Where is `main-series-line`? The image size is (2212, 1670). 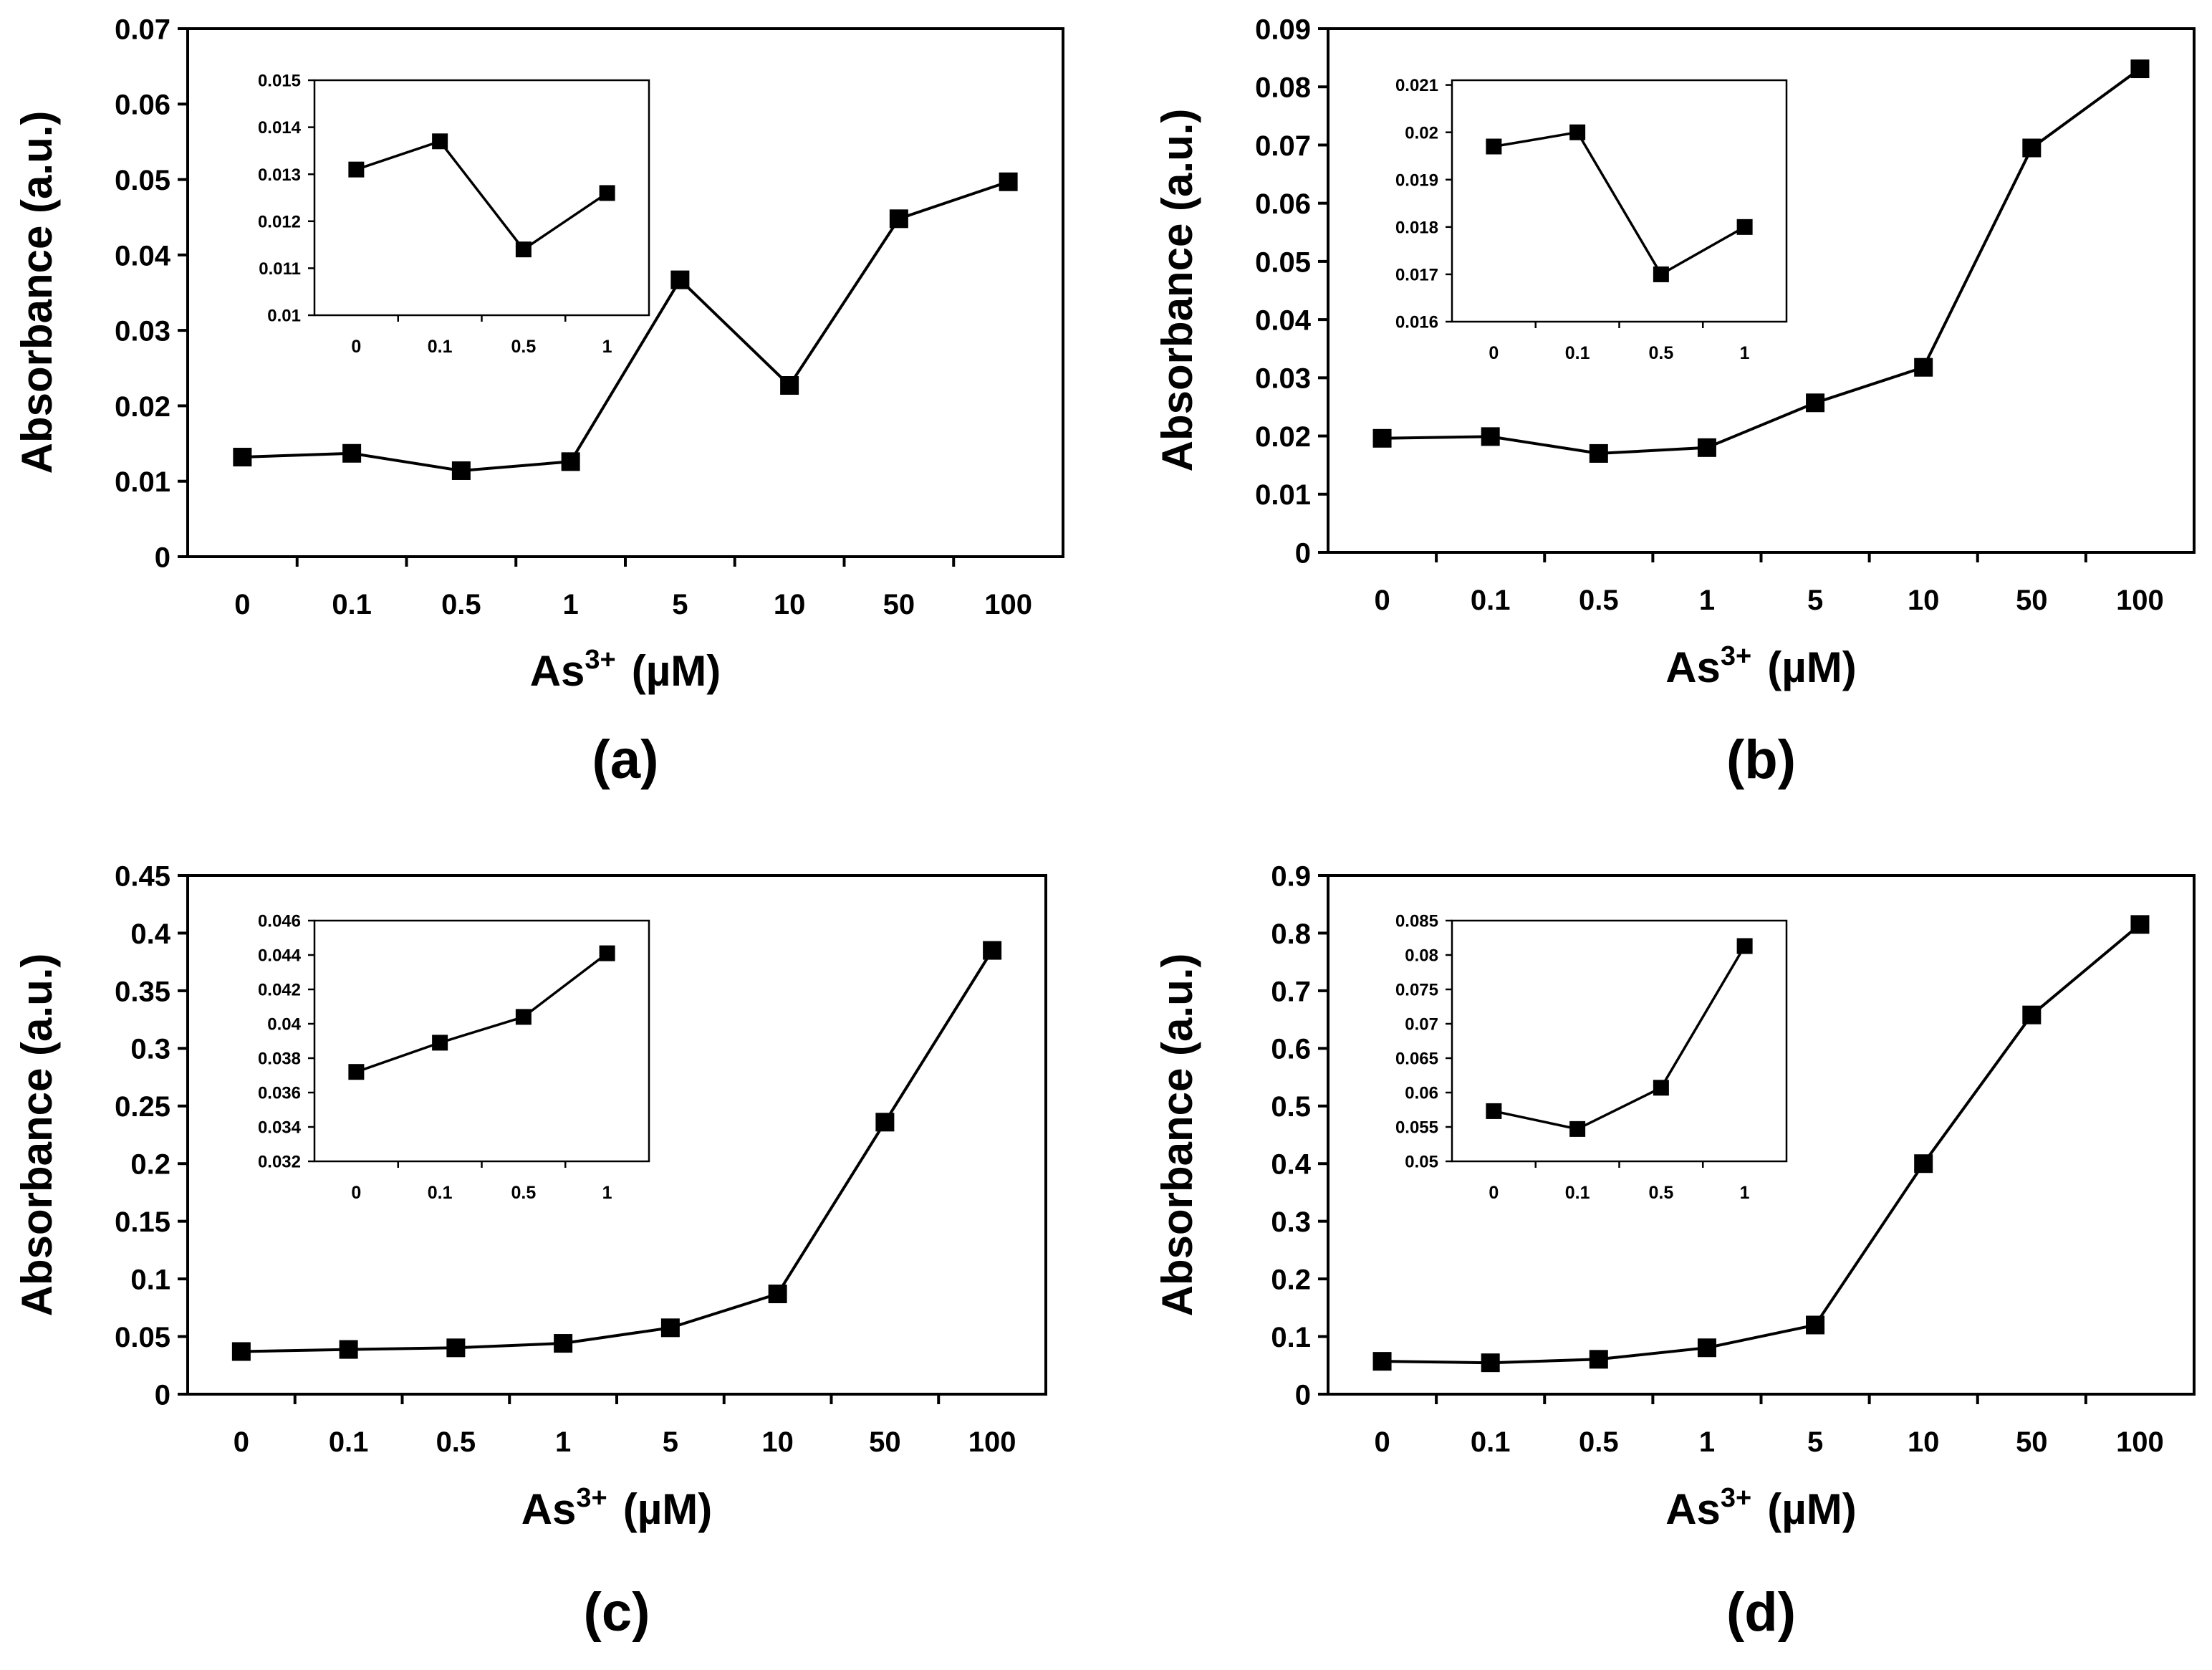 main-series-line is located at coordinates (625, 326).